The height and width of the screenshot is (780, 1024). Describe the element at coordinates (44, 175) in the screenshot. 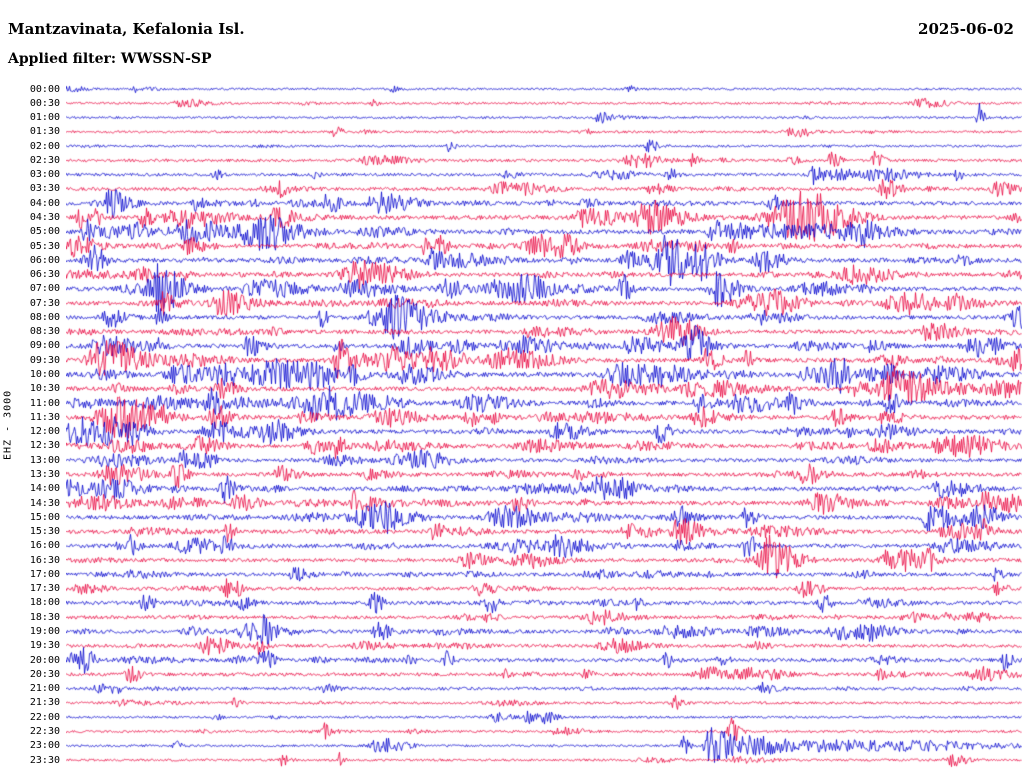

I see `time-label: 03:00` at that location.